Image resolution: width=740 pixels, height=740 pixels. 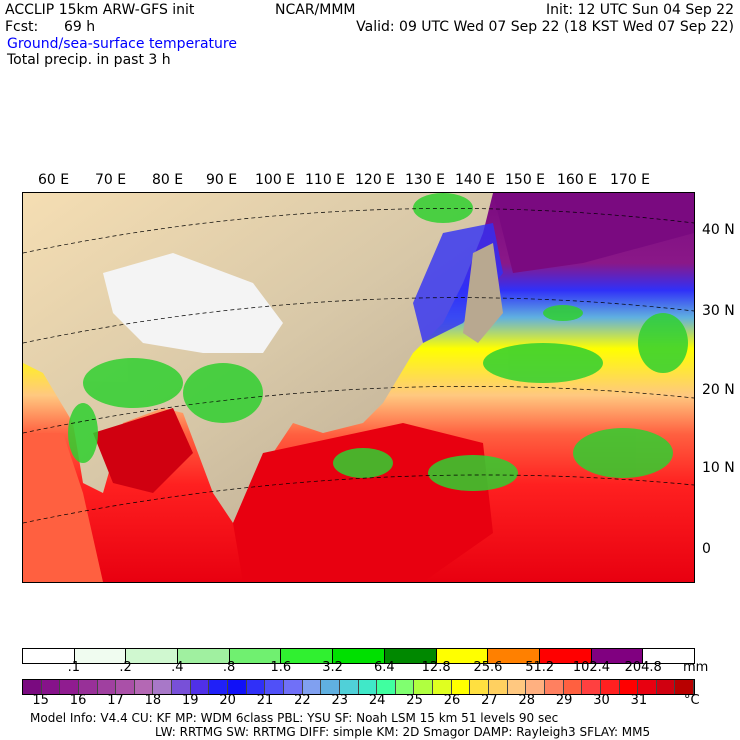 I want to click on latitude-label: 20 N, so click(x=718, y=390).